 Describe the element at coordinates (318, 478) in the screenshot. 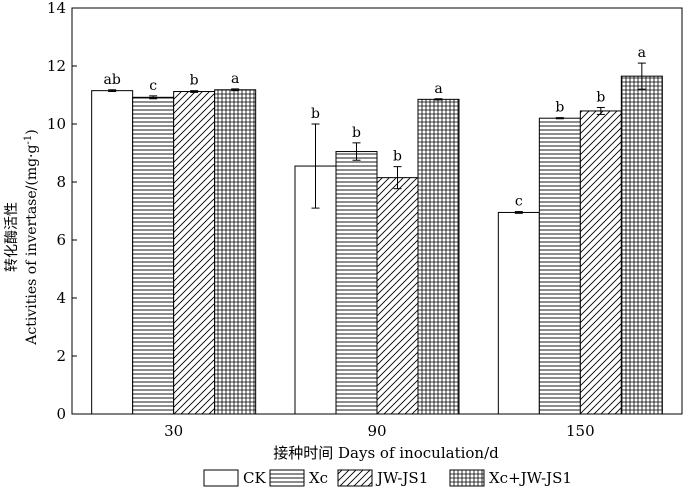

I see `legend-label: Xc` at that location.